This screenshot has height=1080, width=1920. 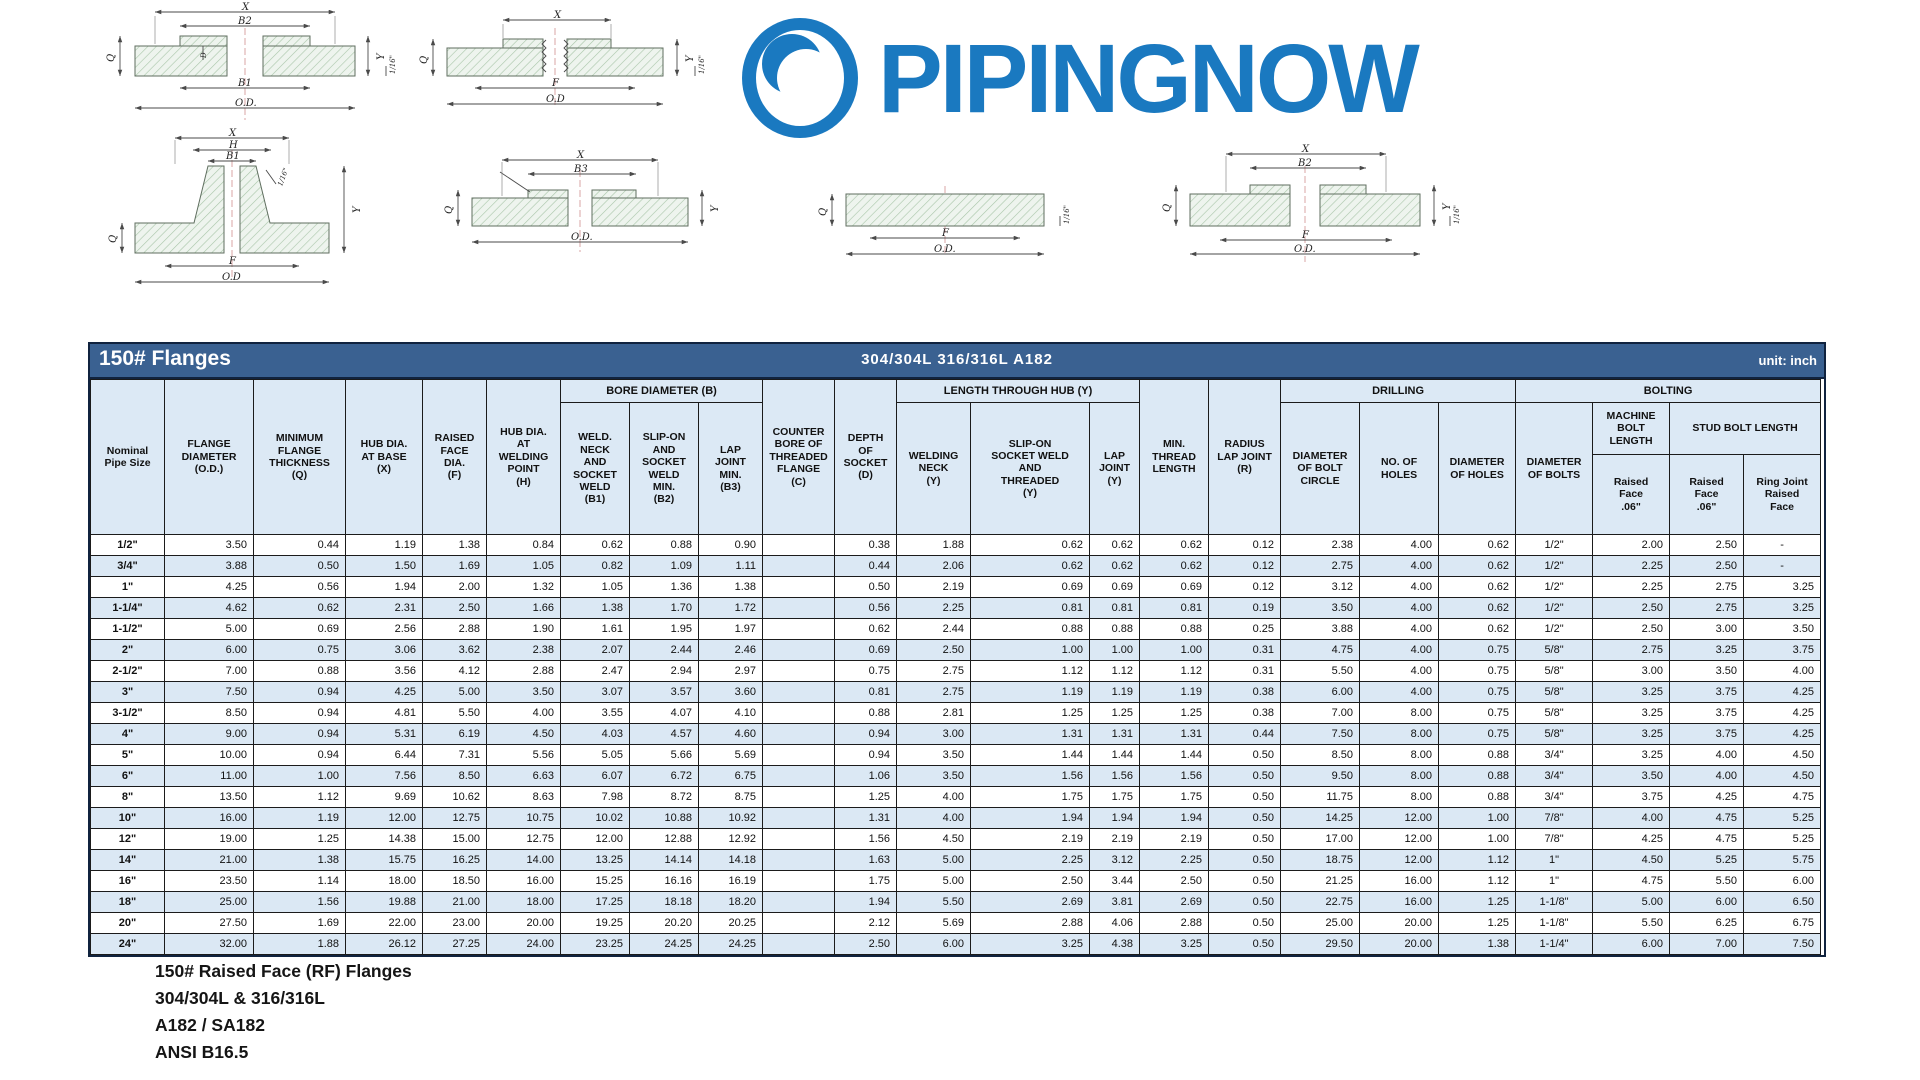 What do you see at coordinates (1447, 206) in the screenshot?
I see `dim-label: Y` at bounding box center [1447, 206].